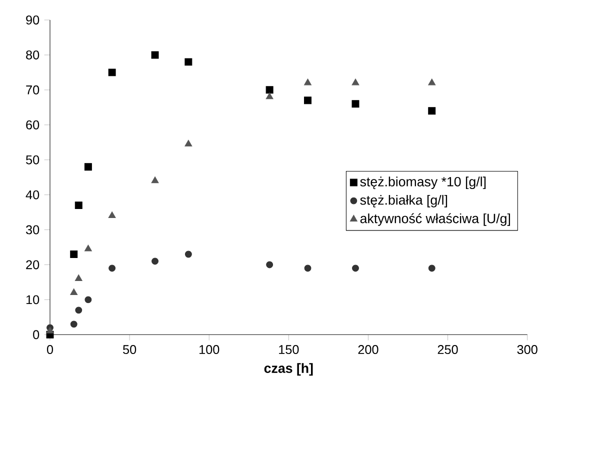  What do you see at coordinates (448, 349) in the screenshot?
I see `x-tick-label: 250` at bounding box center [448, 349].